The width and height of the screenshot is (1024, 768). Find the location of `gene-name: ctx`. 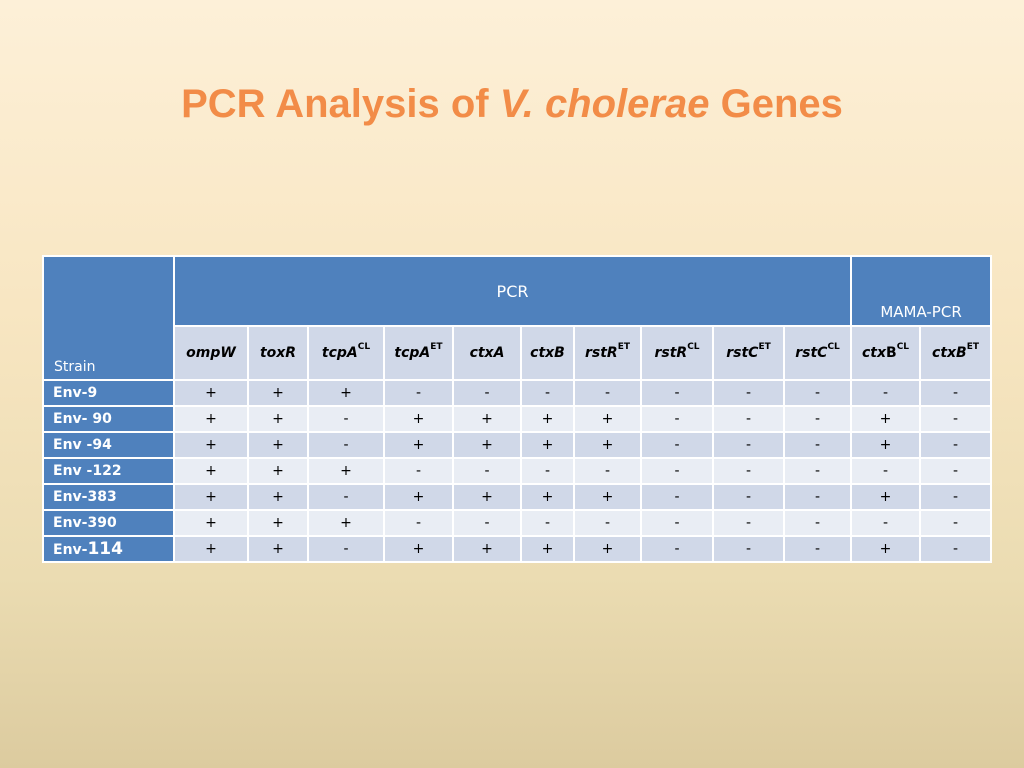

gene-name: ctx is located at coordinates (874, 353).